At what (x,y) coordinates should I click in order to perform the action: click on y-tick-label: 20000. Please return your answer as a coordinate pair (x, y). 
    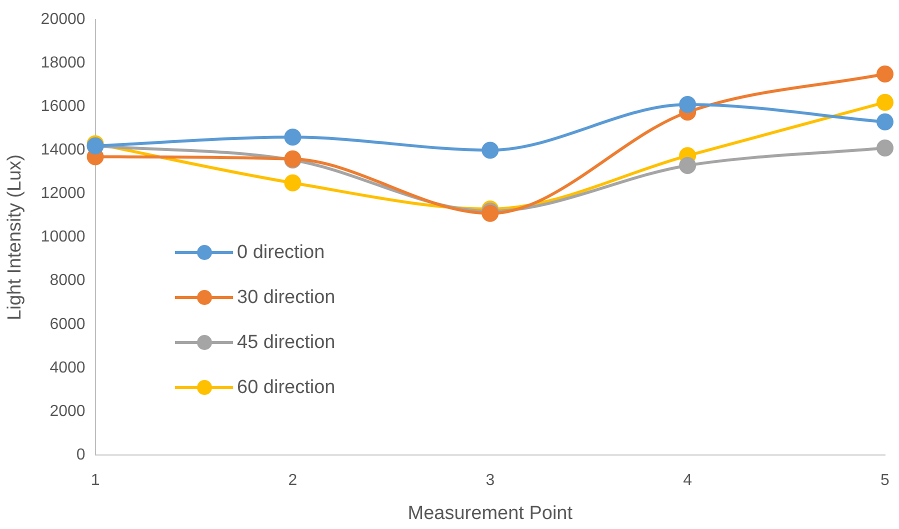
    Looking at the image, I should click on (63, 19).